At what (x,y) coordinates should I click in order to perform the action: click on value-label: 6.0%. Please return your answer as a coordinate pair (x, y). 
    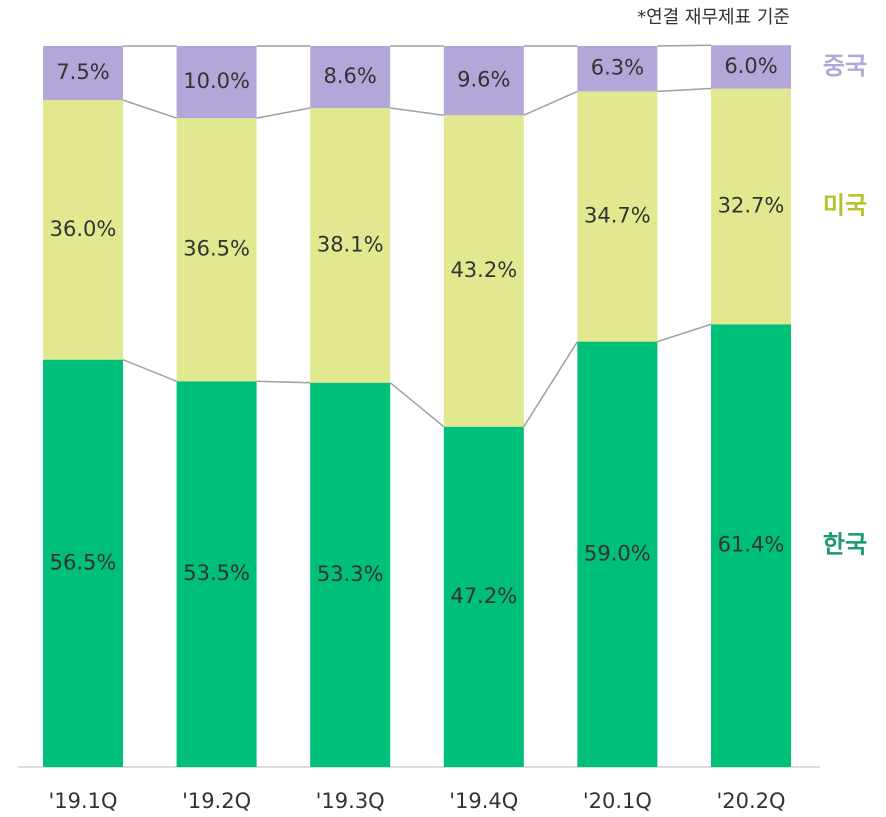
    Looking at the image, I should click on (750, 66).